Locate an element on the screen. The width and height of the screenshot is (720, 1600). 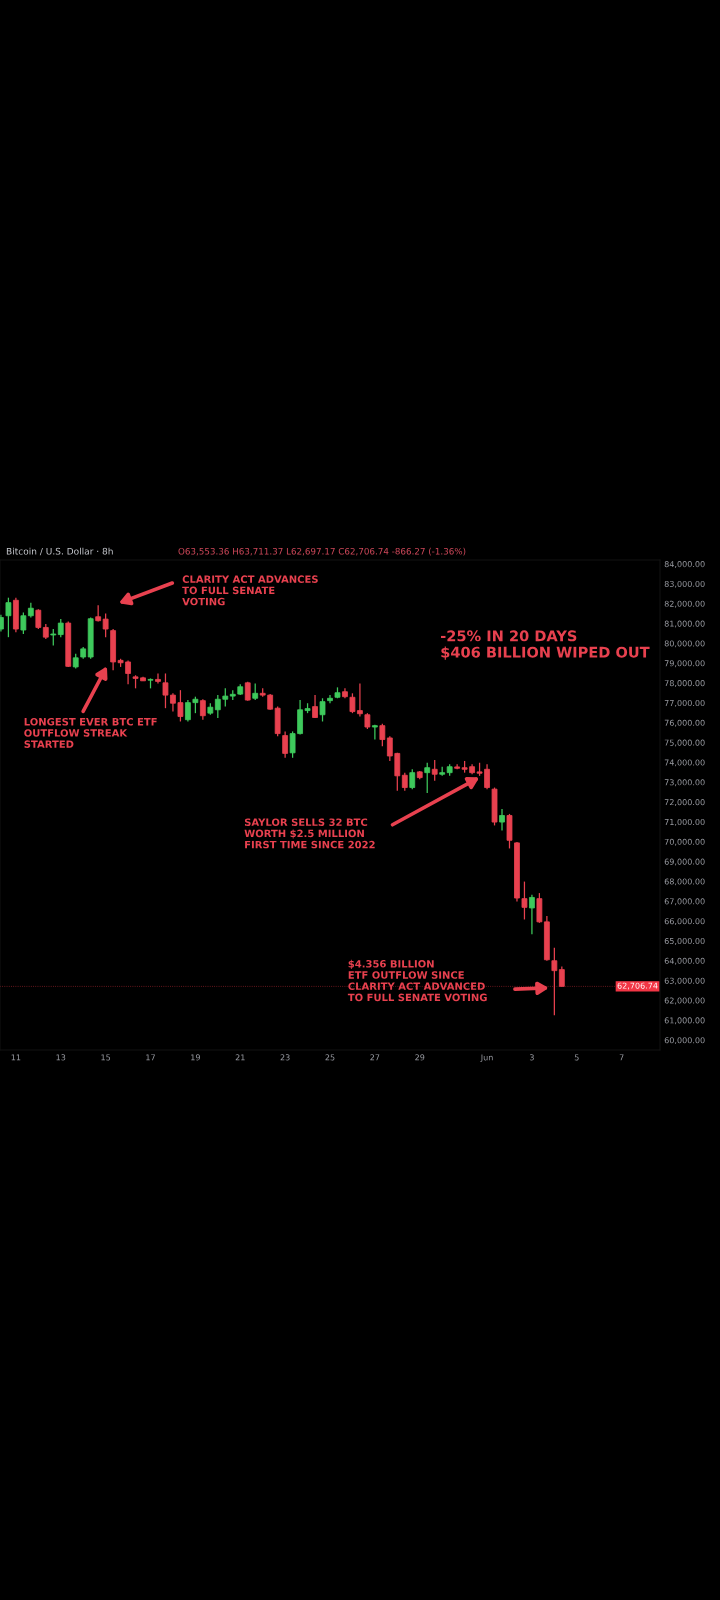
annotation: LONGEST EVER BTC ETF OUTFLOW STREAK STARTED is located at coordinates (90, 732).